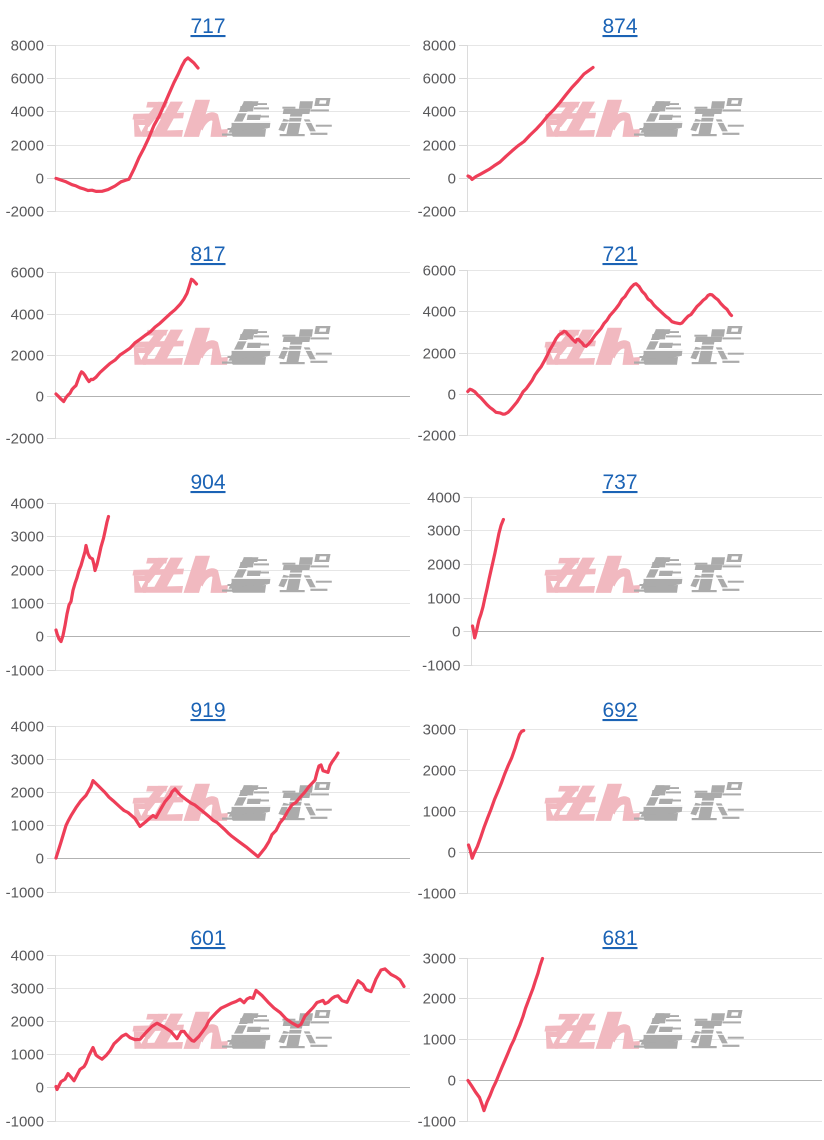 The height and width of the screenshot is (1140, 824). I want to click on svg-text: 601, so click(207, 938).